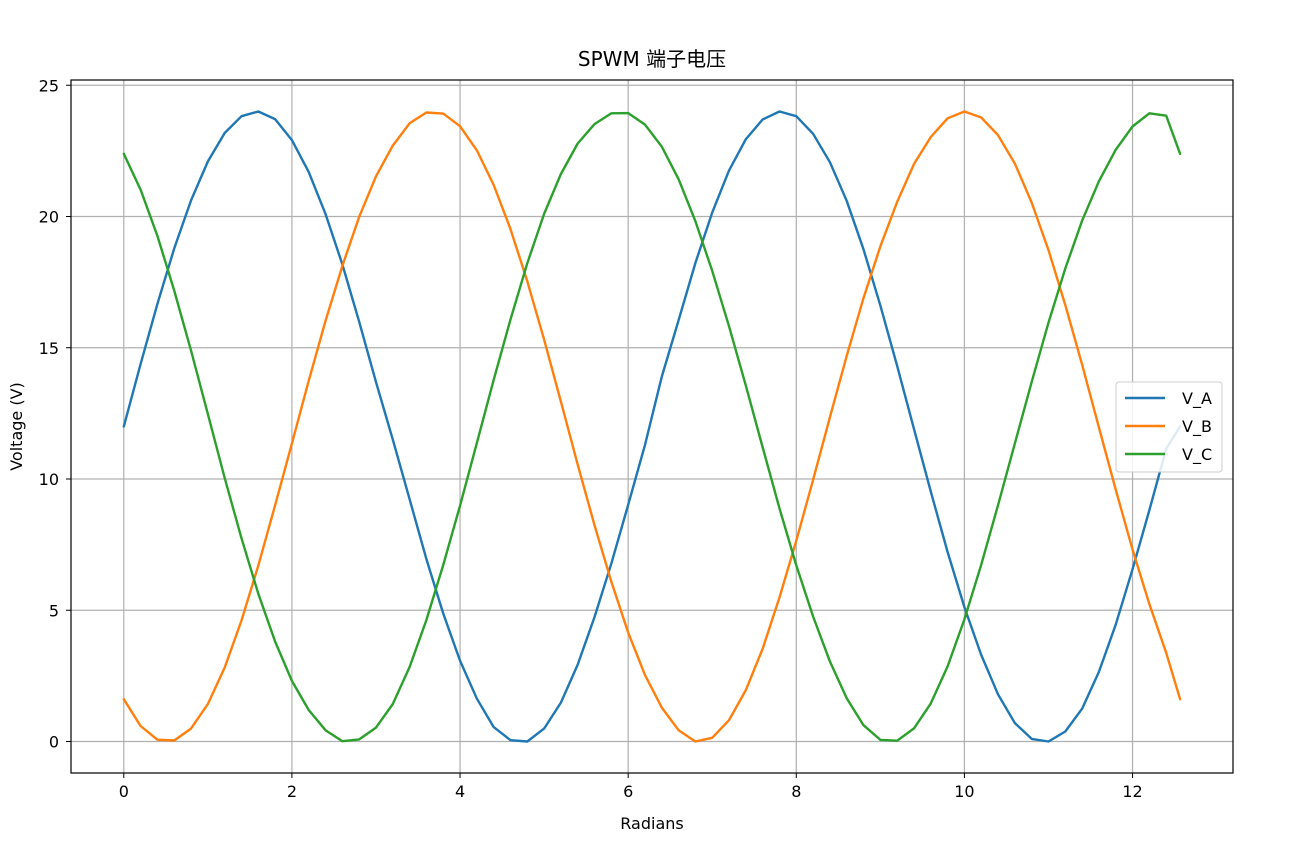 The height and width of the screenshot is (866, 1297). Describe the element at coordinates (460, 791) in the screenshot. I see `x-tick-label: 4` at that location.